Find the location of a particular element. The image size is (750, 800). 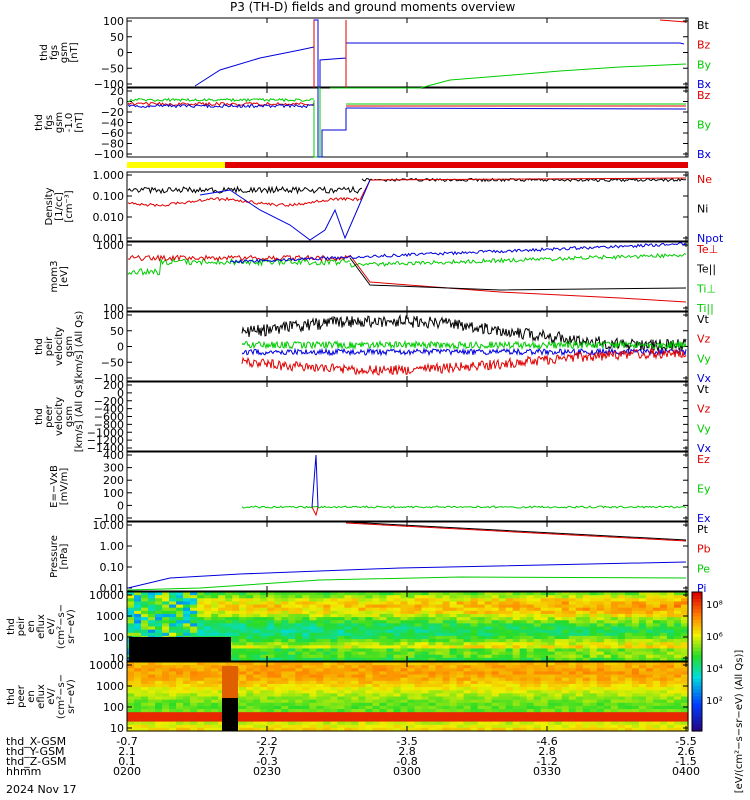

y-axis-label: thd is located at coordinates (39, 416).